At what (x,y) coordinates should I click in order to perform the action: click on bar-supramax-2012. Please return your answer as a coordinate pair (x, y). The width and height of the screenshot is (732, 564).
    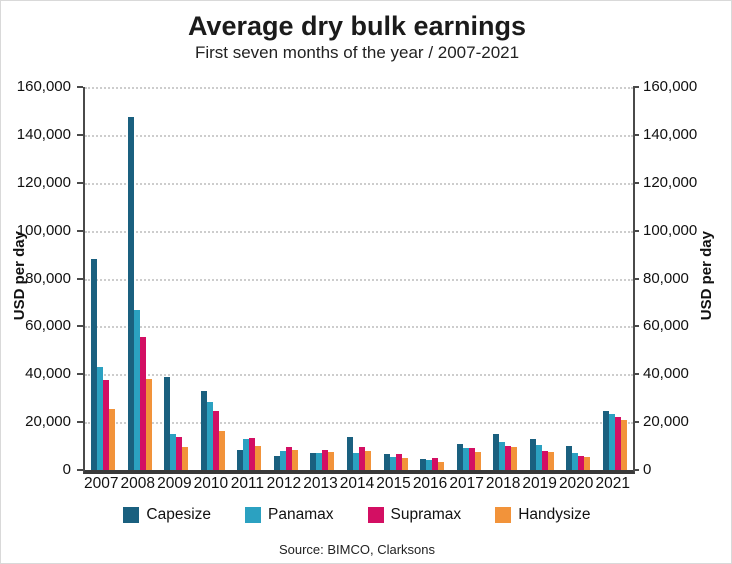
    Looking at the image, I should click on (288, 458).